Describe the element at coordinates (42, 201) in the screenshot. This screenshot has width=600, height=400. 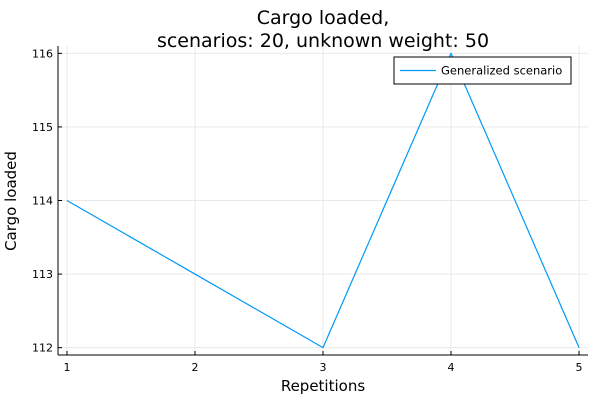
I see `y-tick-label: 114` at that location.